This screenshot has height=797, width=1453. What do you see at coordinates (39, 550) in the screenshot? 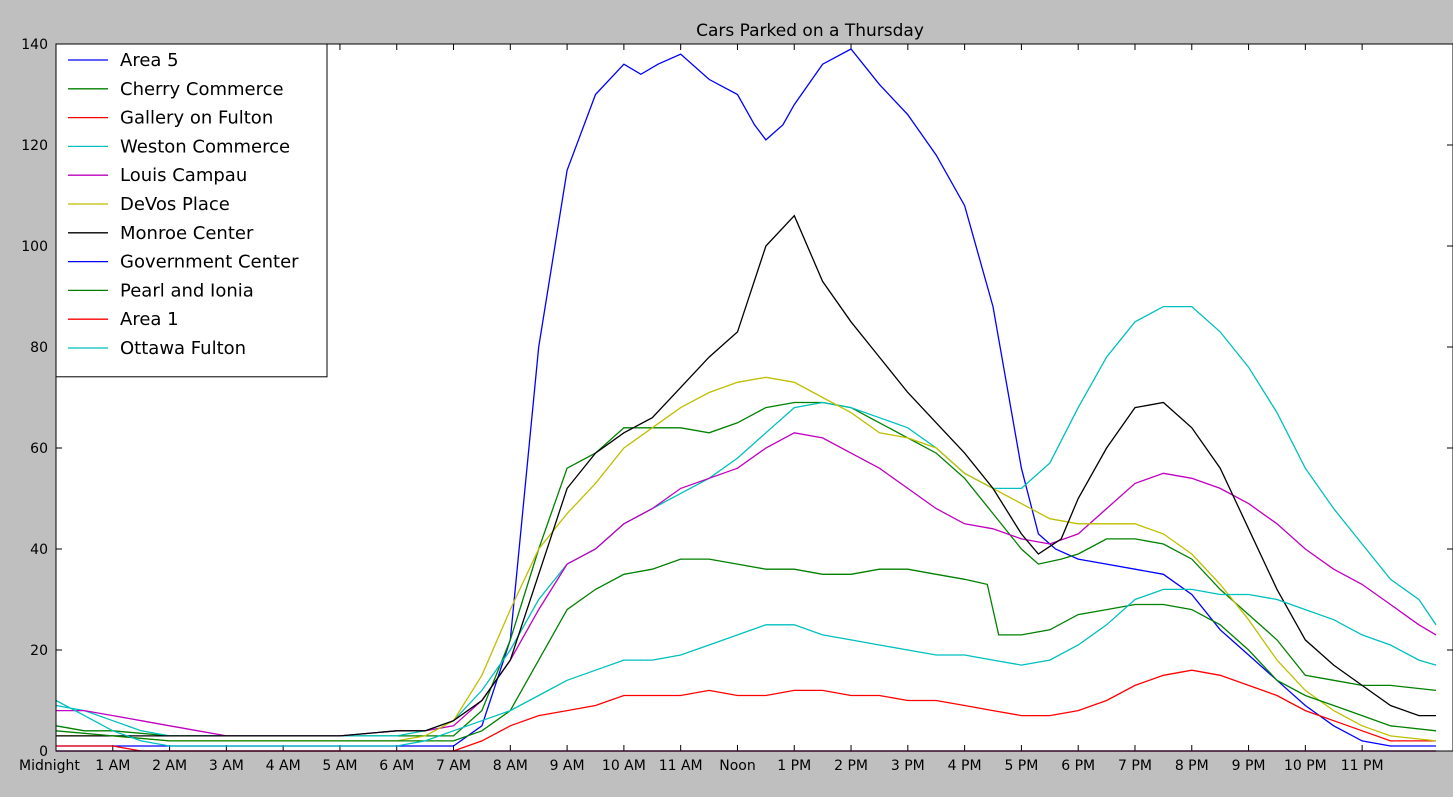
I see `y-tick-label: 40` at bounding box center [39, 550].